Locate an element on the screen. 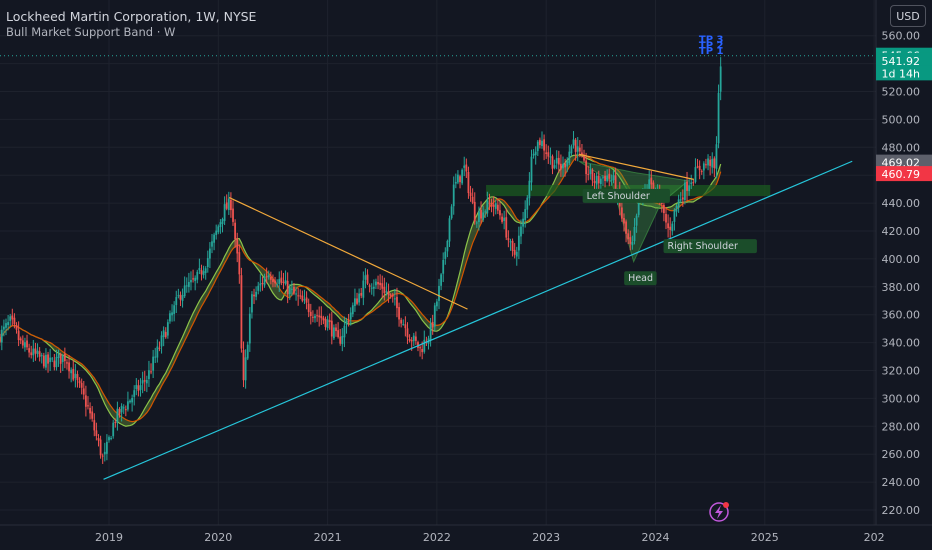 The width and height of the screenshot is (932, 550). pattern-label-bg is located at coordinates (640, 278).